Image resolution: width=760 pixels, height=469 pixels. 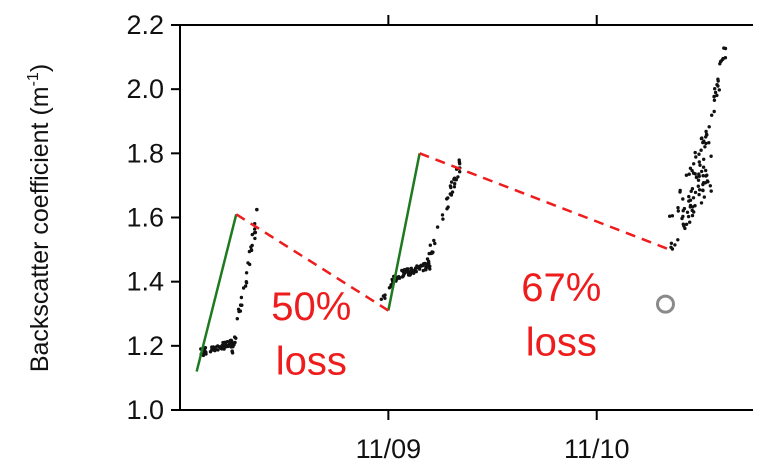 What do you see at coordinates (145, 153) in the screenshot?
I see `y-tick-label: 1.8` at bounding box center [145, 153].